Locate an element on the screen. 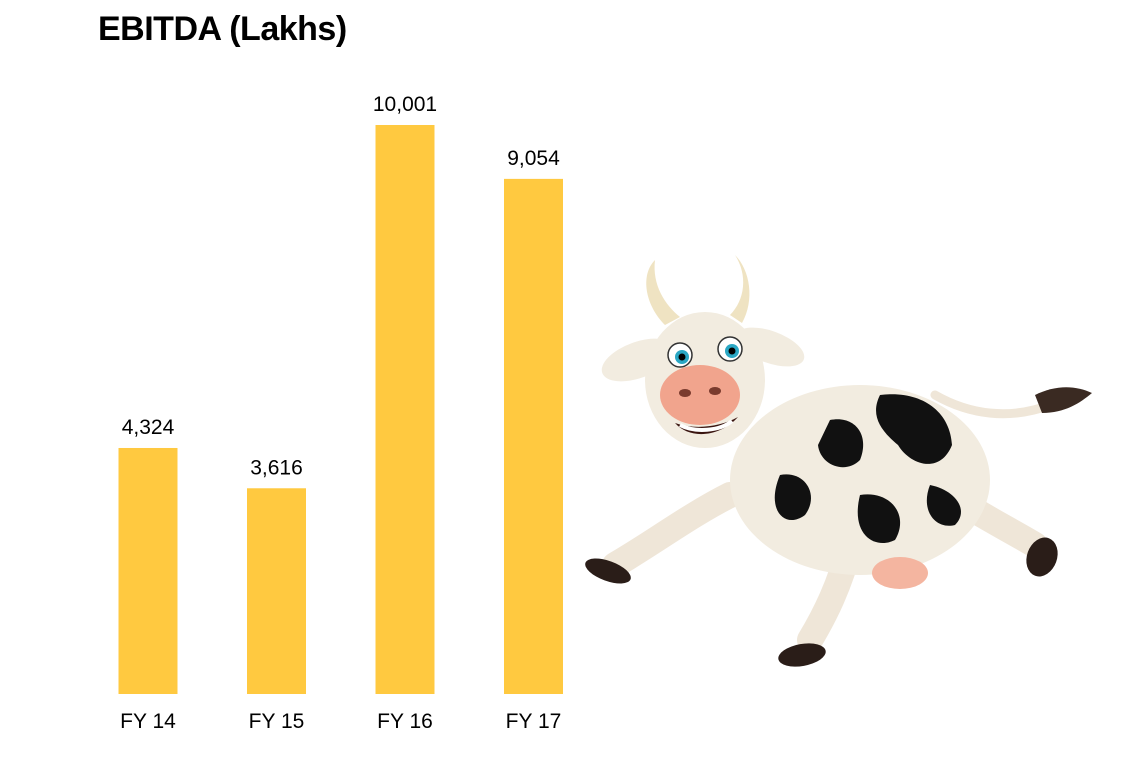 The height and width of the screenshot is (759, 1132). value-label: 3,616 is located at coordinates (276, 467).